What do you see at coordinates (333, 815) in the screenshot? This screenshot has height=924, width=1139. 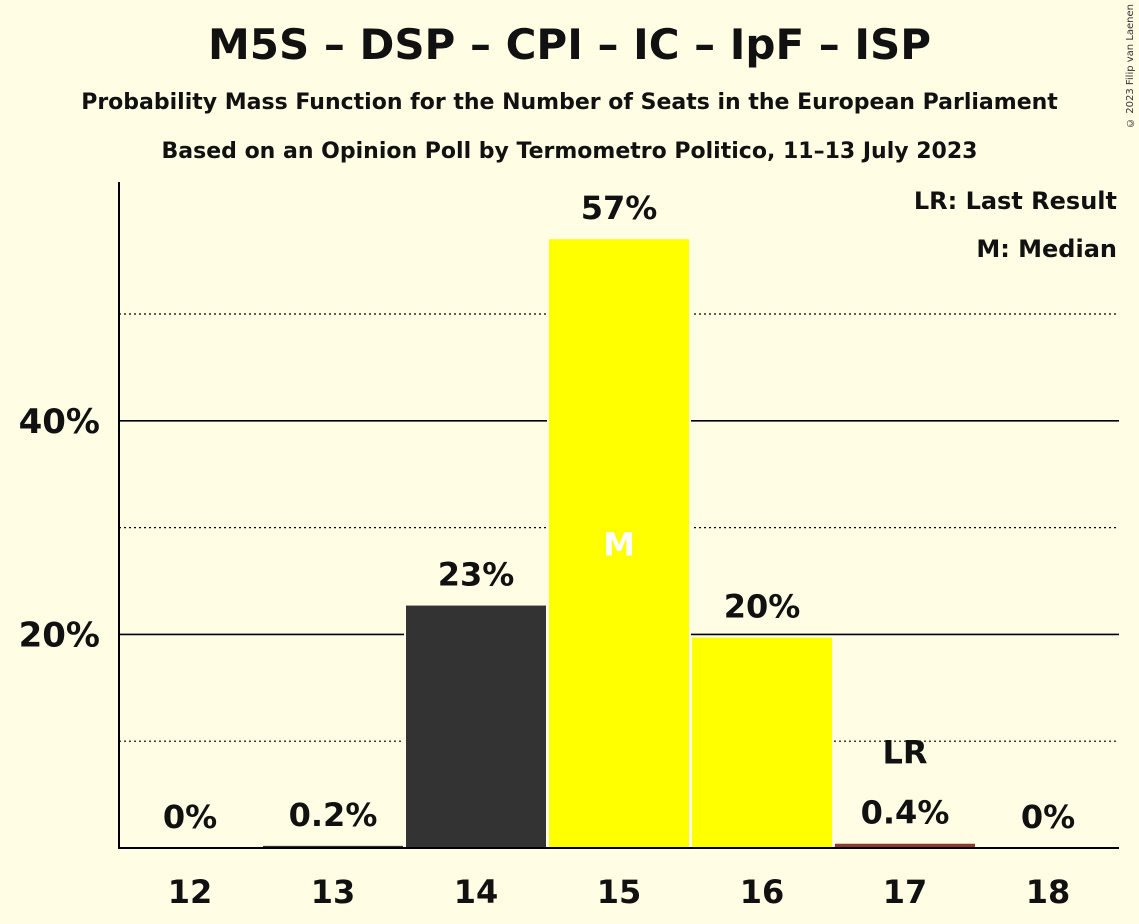 I see `data-label: 0.2%` at bounding box center [333, 815].